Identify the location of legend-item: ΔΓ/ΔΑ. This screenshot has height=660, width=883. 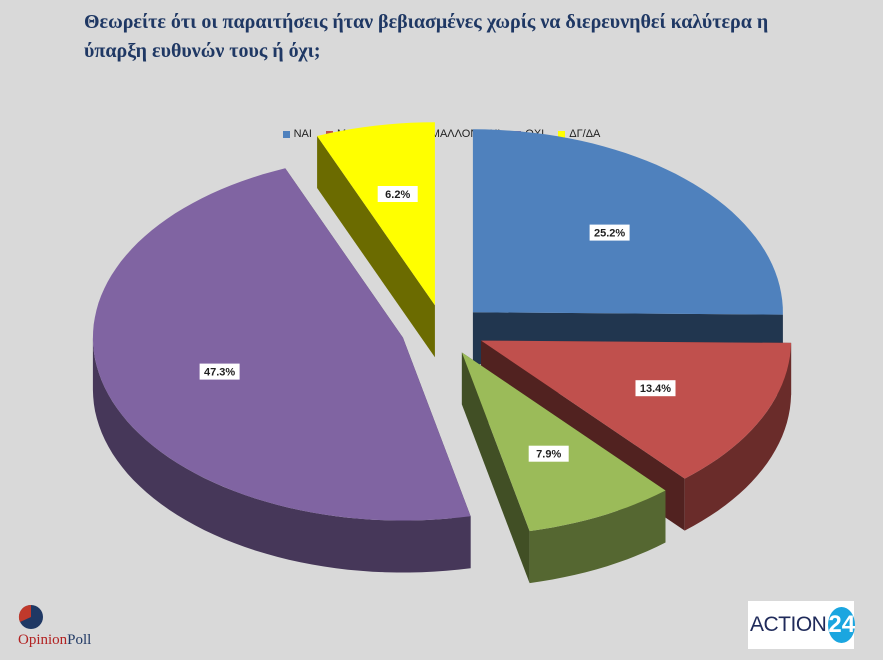
(579, 134).